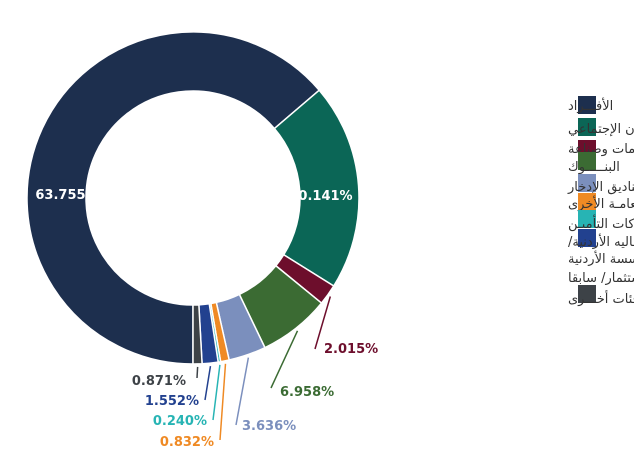  What do you see at coordinates (320, 196) in the screenshot?
I see `data-label: 20.141%` at bounding box center [320, 196].